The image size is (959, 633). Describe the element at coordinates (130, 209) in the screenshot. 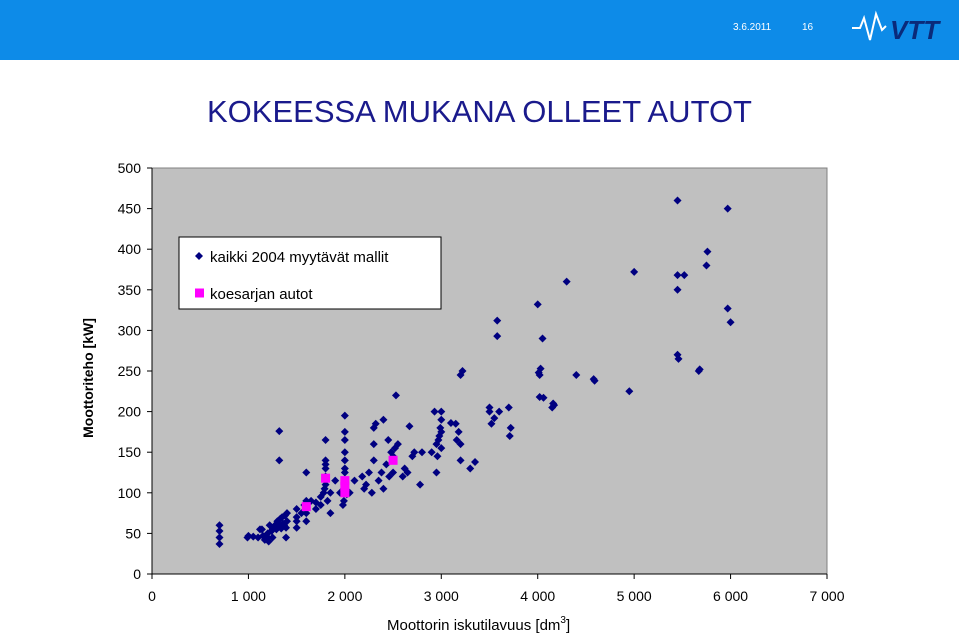

I see `y-tick-label: 450` at that location.